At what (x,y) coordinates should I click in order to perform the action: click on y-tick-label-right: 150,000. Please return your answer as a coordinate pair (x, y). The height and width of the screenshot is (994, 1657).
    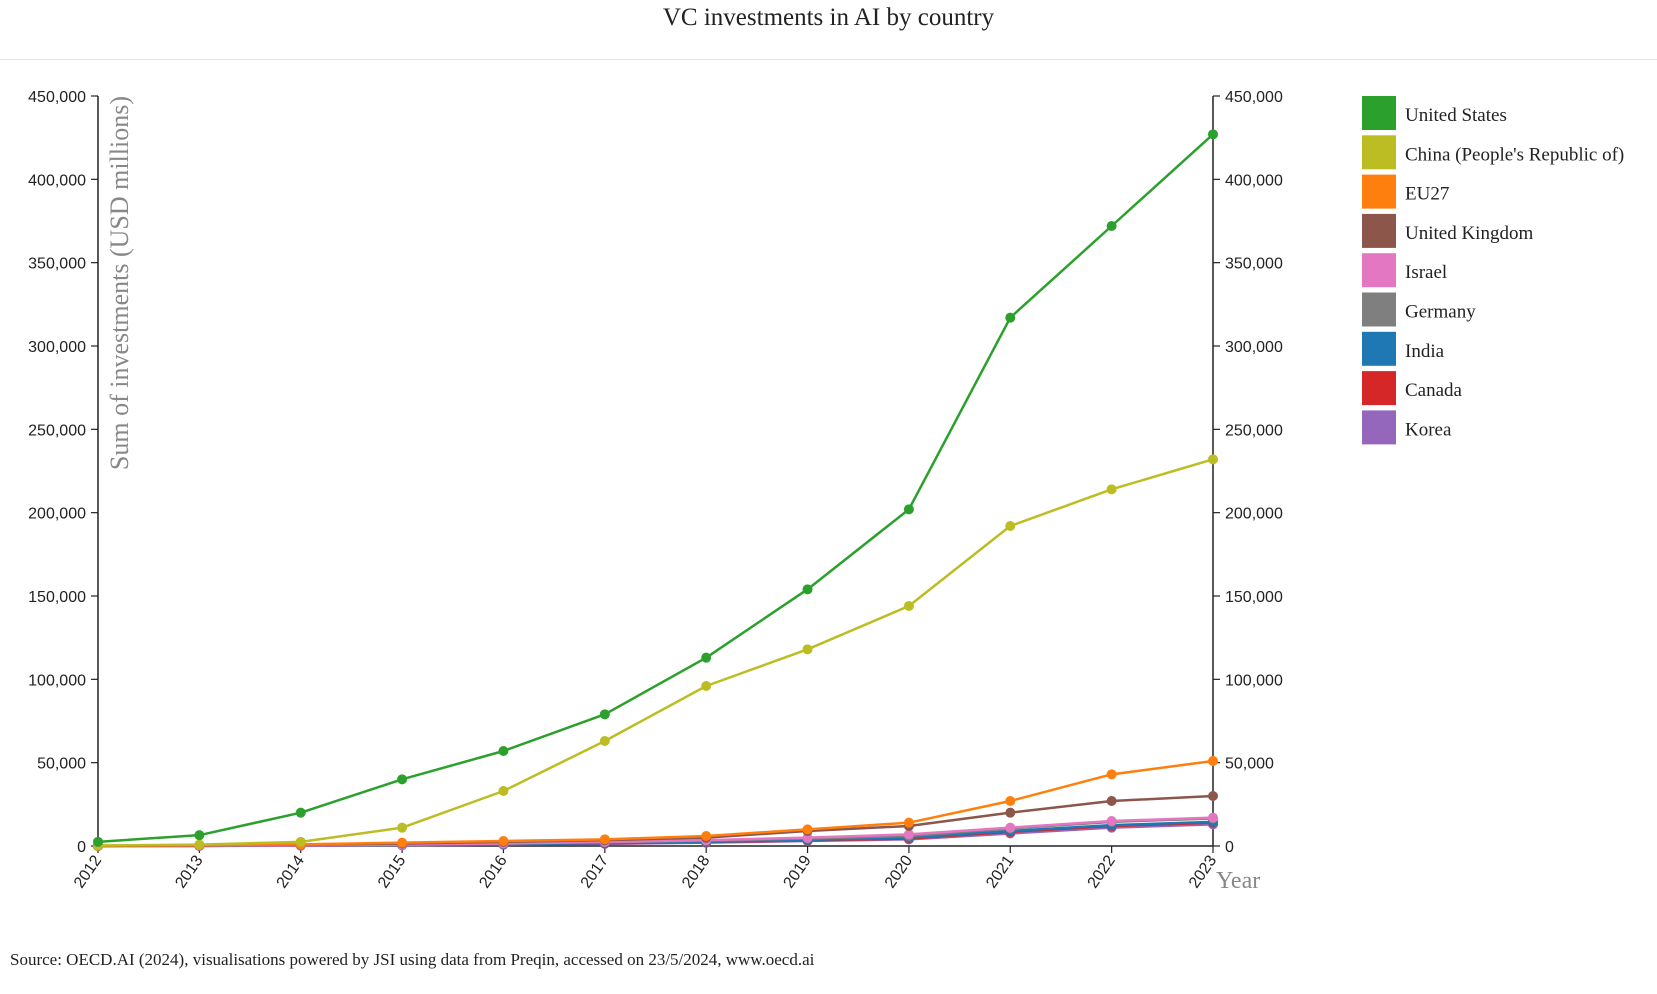
    Looking at the image, I should click on (1254, 597).